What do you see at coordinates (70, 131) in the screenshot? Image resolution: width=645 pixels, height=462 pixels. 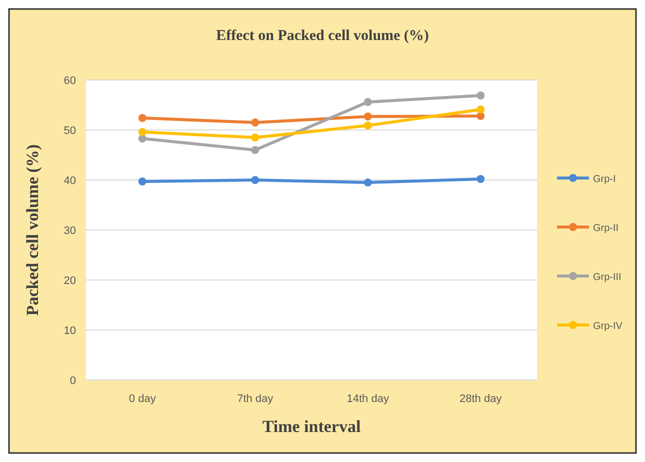 I see `y-tick-label: 50` at bounding box center [70, 131].